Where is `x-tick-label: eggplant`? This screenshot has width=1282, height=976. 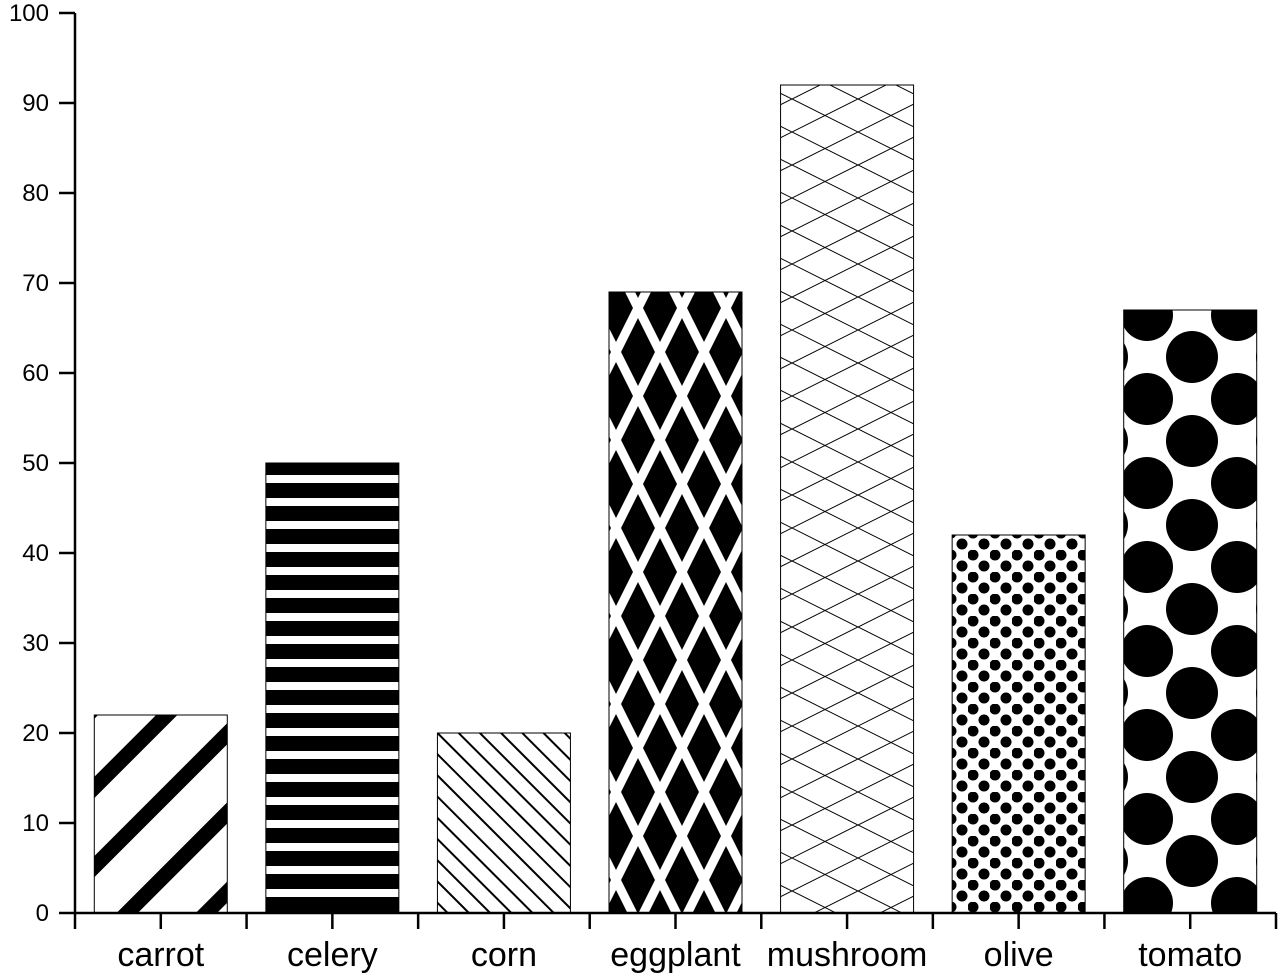
x-tick-label: eggplant is located at coordinates (675, 955).